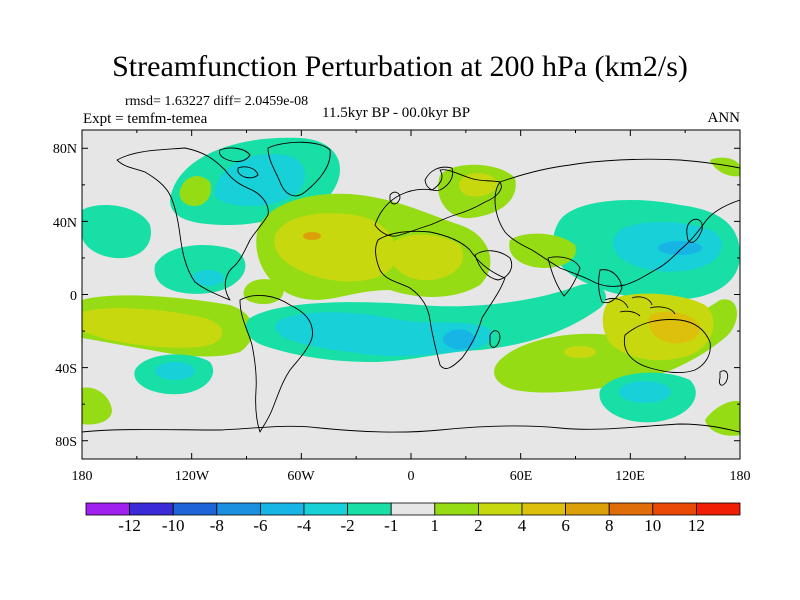 The width and height of the screenshot is (800, 600). I want to click on lon-label: 0, so click(411, 476).